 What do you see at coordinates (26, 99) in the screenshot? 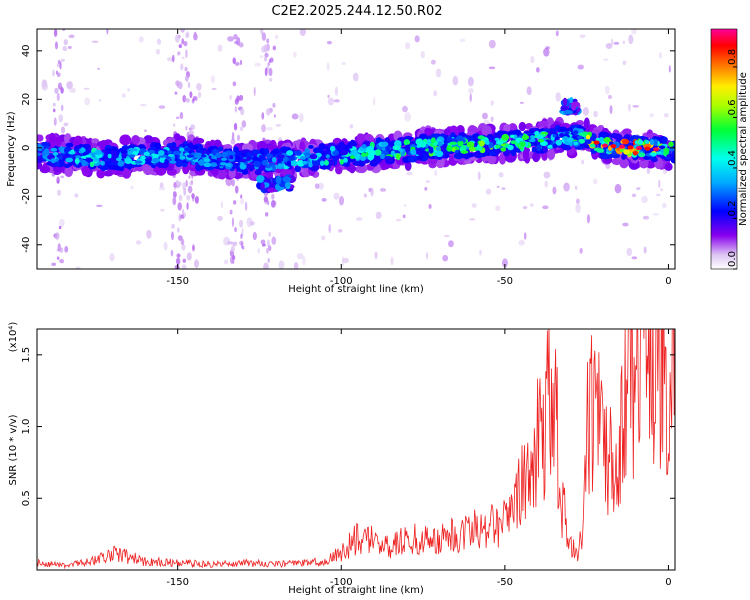
I see `y-tick-label: 20` at bounding box center [26, 99].